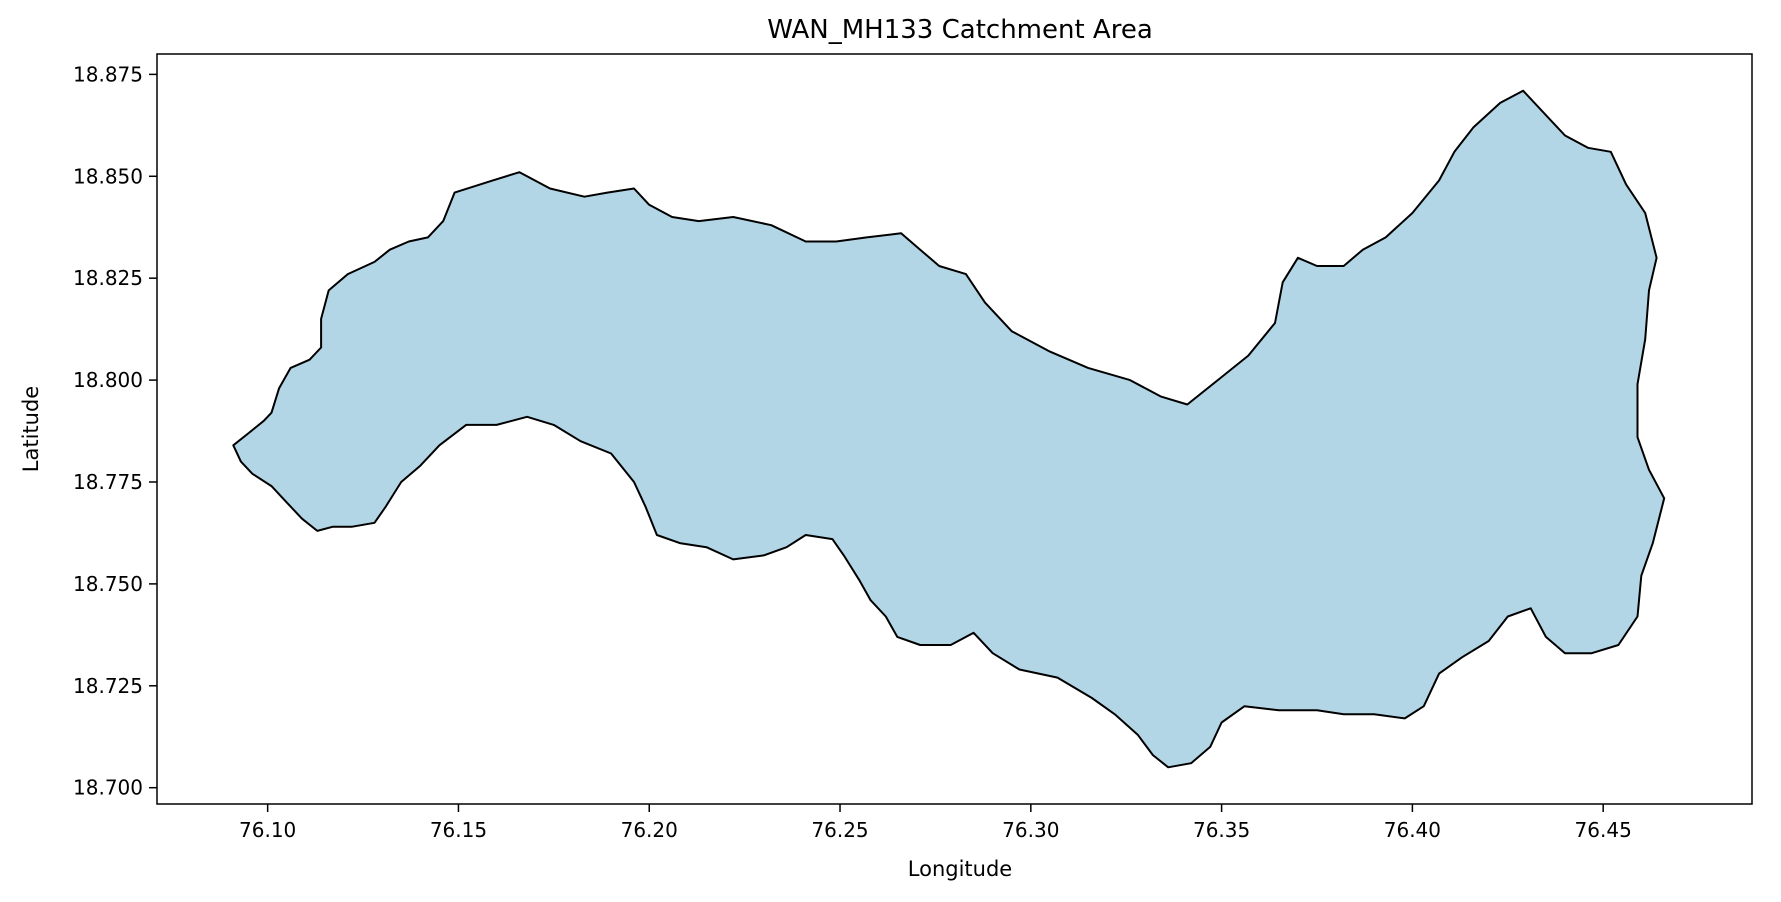 Image resolution: width=1781 pixels, height=902 pixels. Describe the element at coordinates (1030, 830) in the screenshot. I see `x-tick-label: 76.30` at that location.